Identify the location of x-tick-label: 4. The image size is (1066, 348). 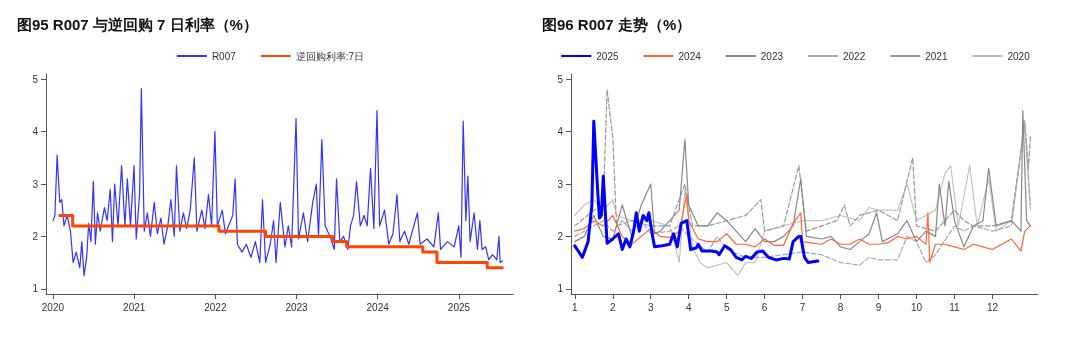
(688, 307).